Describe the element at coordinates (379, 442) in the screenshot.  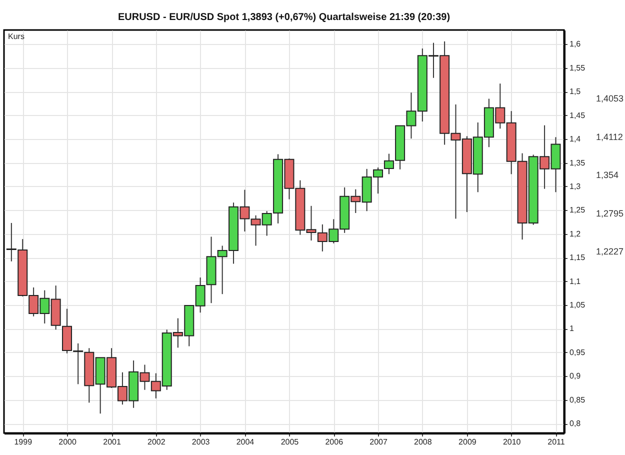
I see `x-tick-label: 2007` at that location.